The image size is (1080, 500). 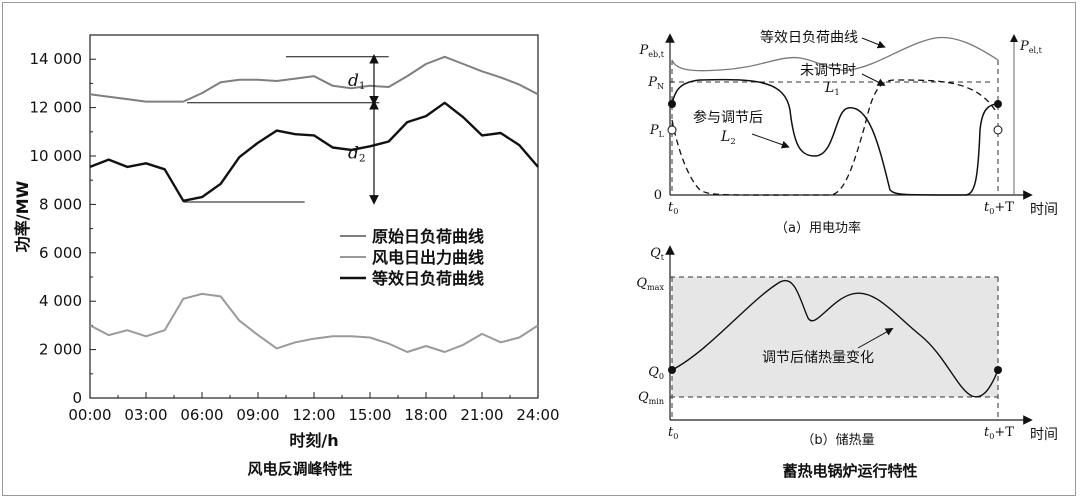 What do you see at coordinates (60, 301) in the screenshot?
I see `y-tick-label: 4 000` at bounding box center [60, 301].